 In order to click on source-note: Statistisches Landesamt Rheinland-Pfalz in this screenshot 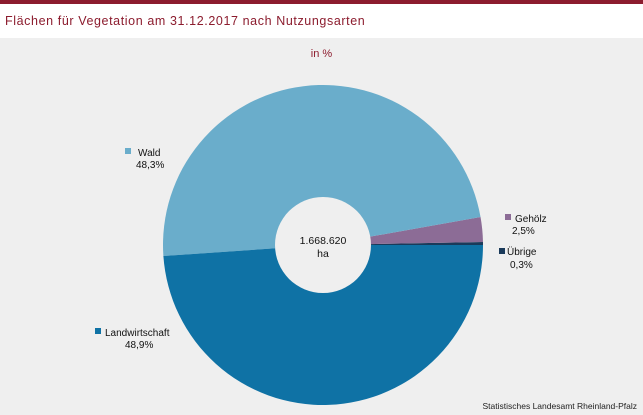, I will do `click(560, 406)`.